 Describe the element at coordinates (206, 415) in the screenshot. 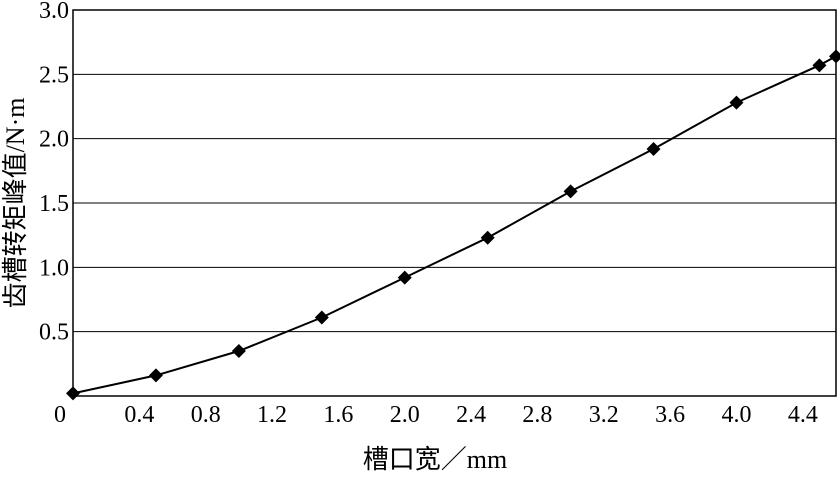

I see `x-tick-label-1: 0.8` at that location.